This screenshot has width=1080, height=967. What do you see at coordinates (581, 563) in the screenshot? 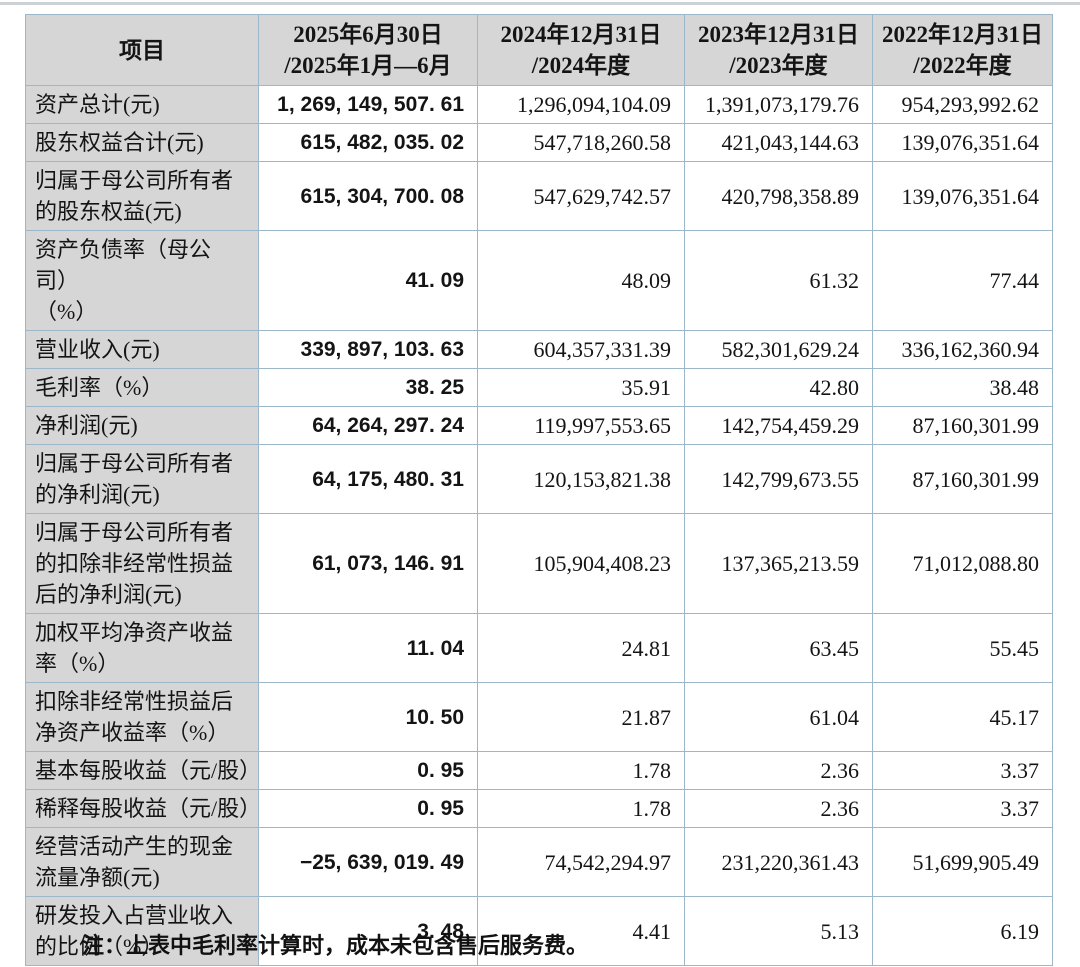
I see `row-value: 105,904,408.23` at bounding box center [581, 563].